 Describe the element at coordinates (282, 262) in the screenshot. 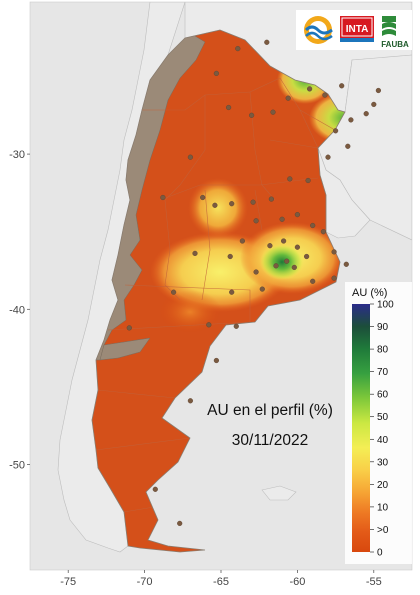

I see `high-moisture-core` at that location.